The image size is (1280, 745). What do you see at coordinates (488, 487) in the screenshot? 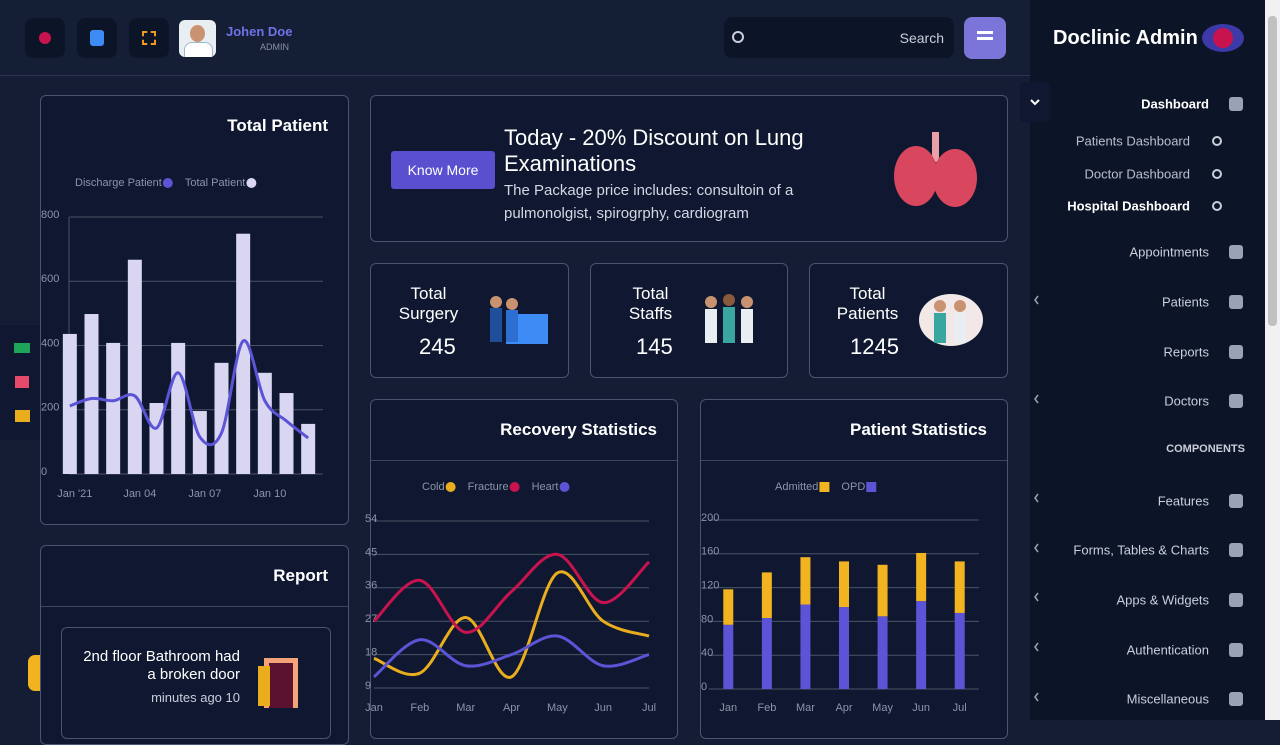
I see `legend-label: Fracture` at bounding box center [488, 487].